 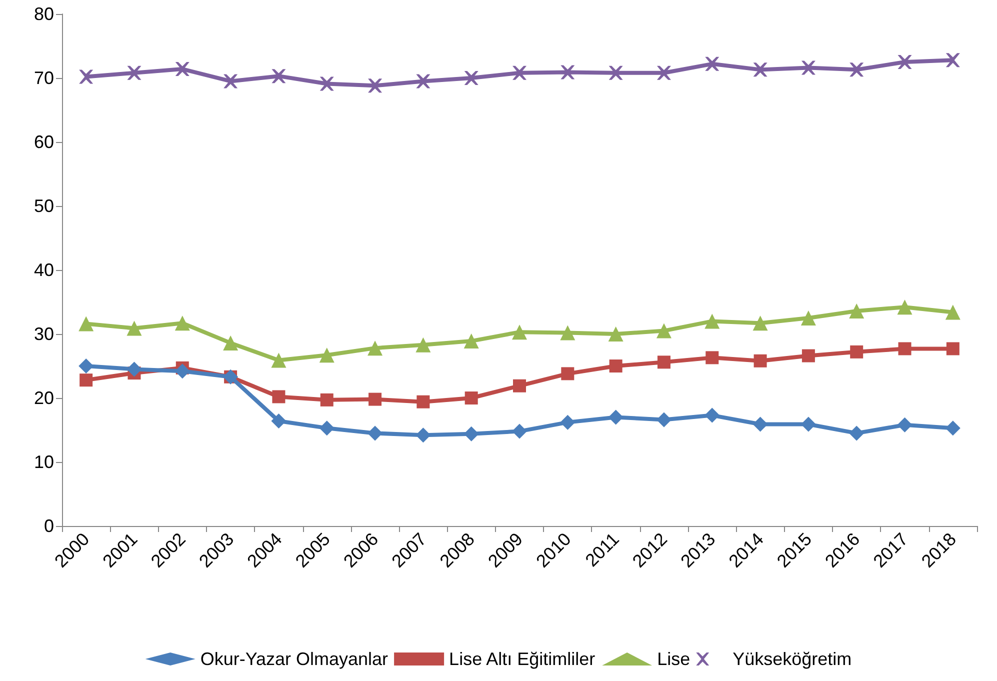 I want to click on y-tick-label: 10, so click(x=44, y=462).